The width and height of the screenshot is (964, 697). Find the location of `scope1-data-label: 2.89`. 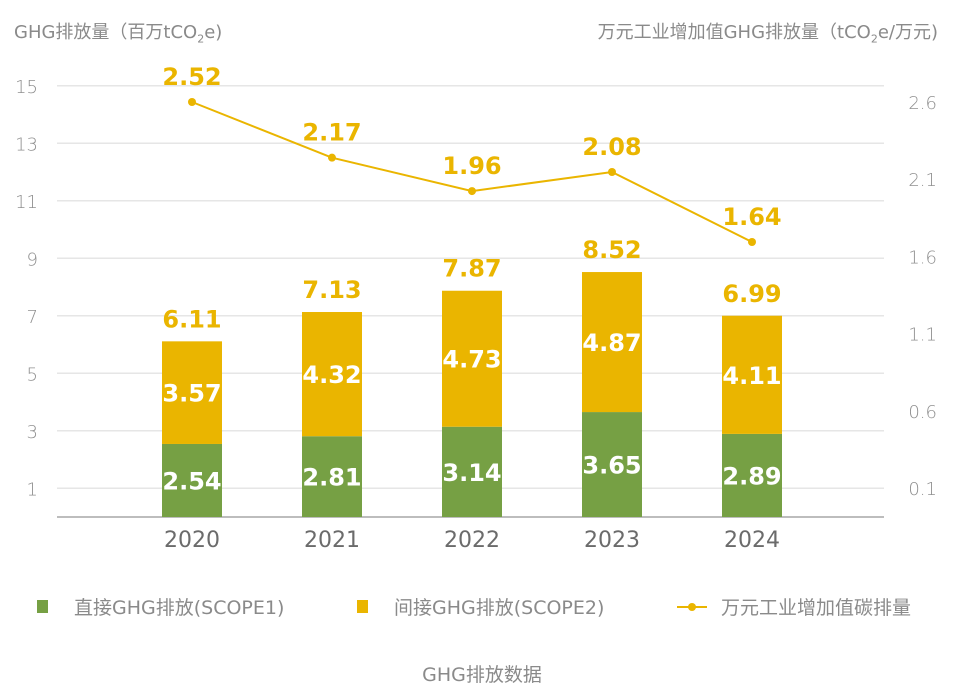

scope1-data-label: 2.89 is located at coordinates (751, 476).